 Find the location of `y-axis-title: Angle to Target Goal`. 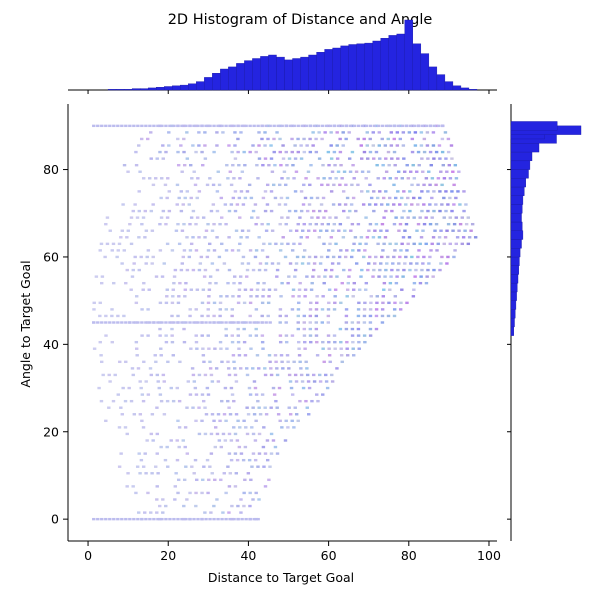

y-axis-title: Angle to Target Goal is located at coordinates (25, 323).